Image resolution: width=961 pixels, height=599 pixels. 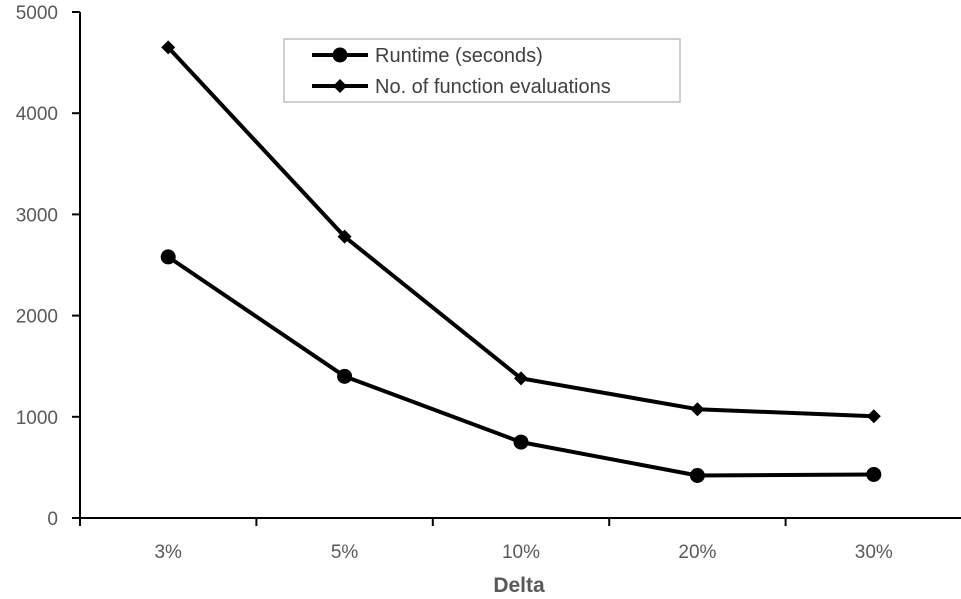 I want to click on x-axis-title: Delta, so click(x=519, y=585).